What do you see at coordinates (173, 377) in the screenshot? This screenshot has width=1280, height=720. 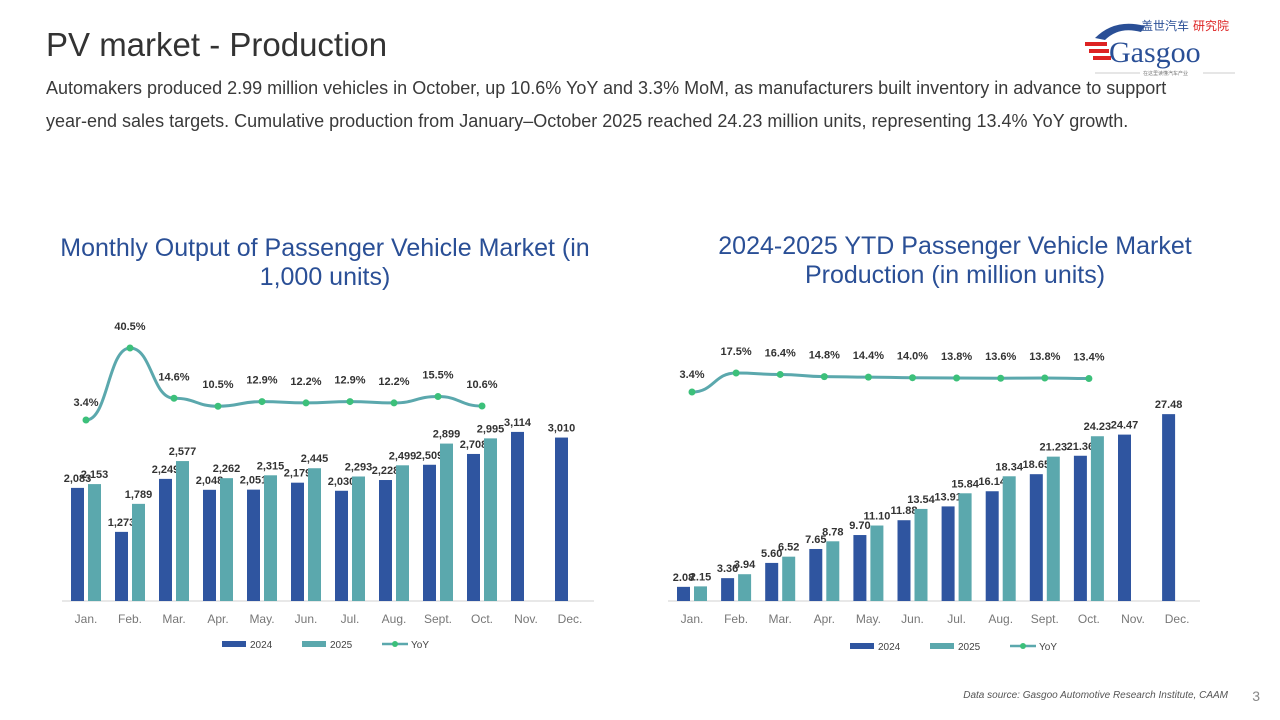 I see `yoy-label: 14.6%` at bounding box center [173, 377].